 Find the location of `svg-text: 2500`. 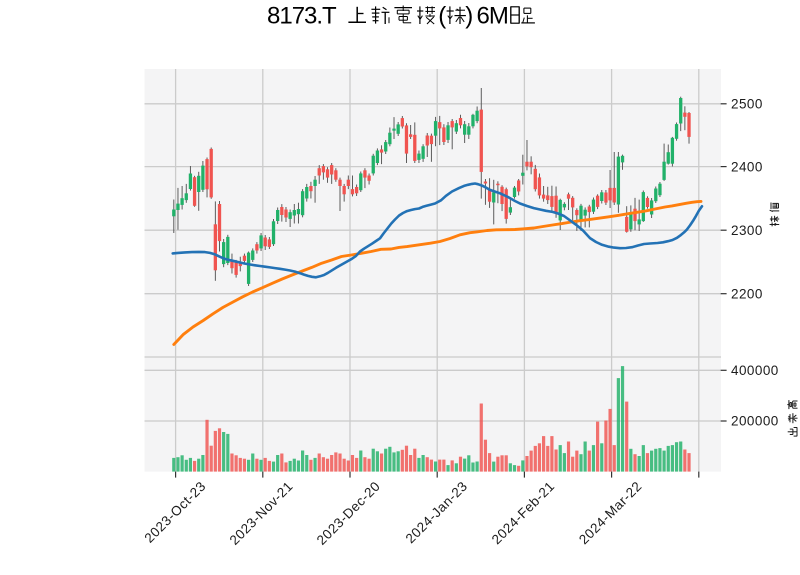

svg-text: 2500 is located at coordinates (747, 104).